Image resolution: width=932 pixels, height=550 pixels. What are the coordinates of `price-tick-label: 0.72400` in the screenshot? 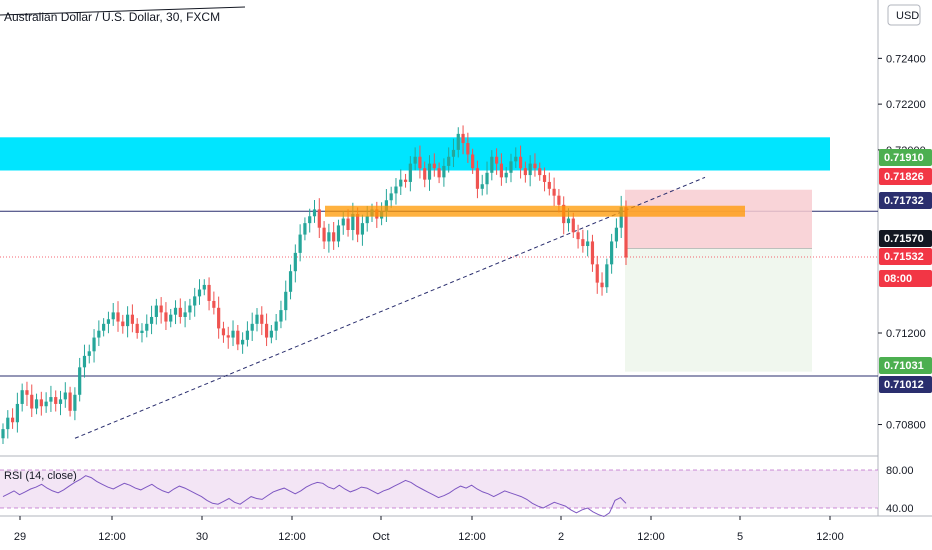 It's located at (906, 59).